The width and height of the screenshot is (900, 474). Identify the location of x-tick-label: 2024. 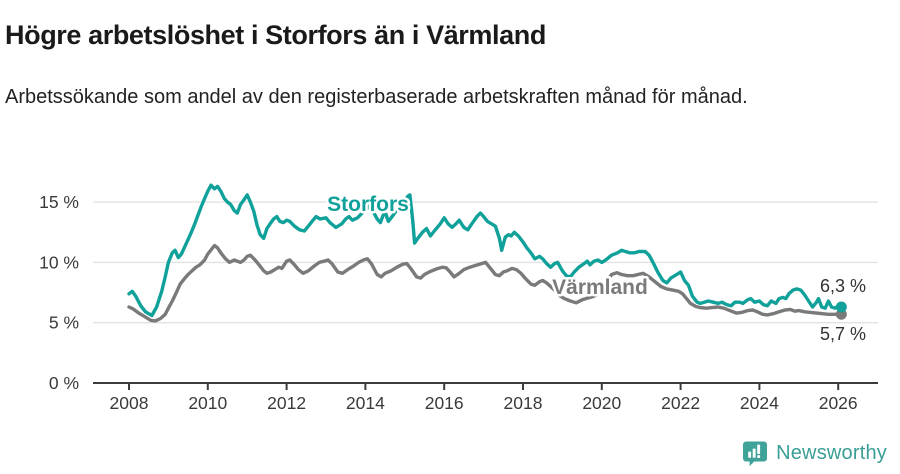
(759, 403).